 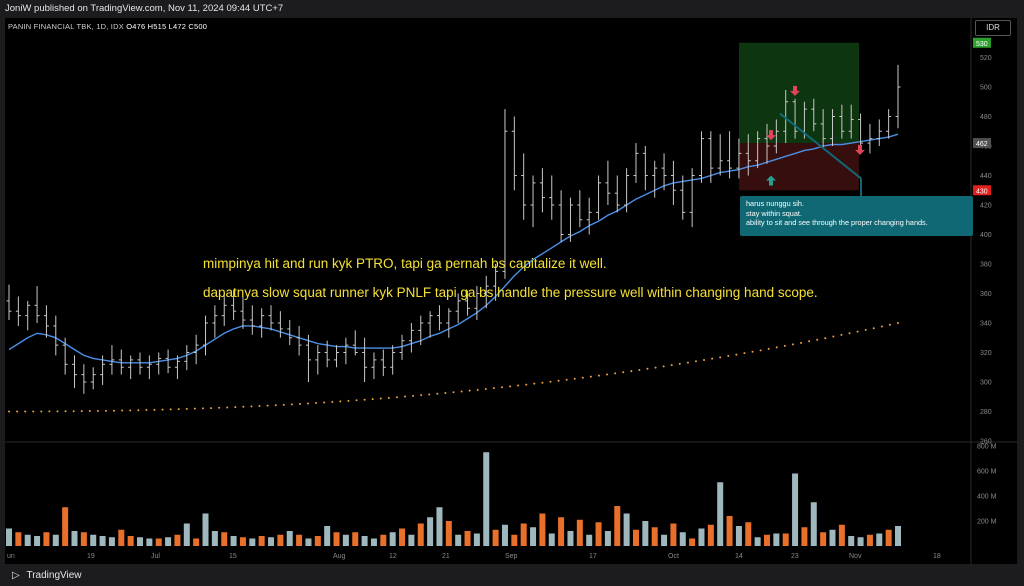 What do you see at coordinates (986, 176) in the screenshot?
I see `price-tick-label: 440` at bounding box center [986, 176].